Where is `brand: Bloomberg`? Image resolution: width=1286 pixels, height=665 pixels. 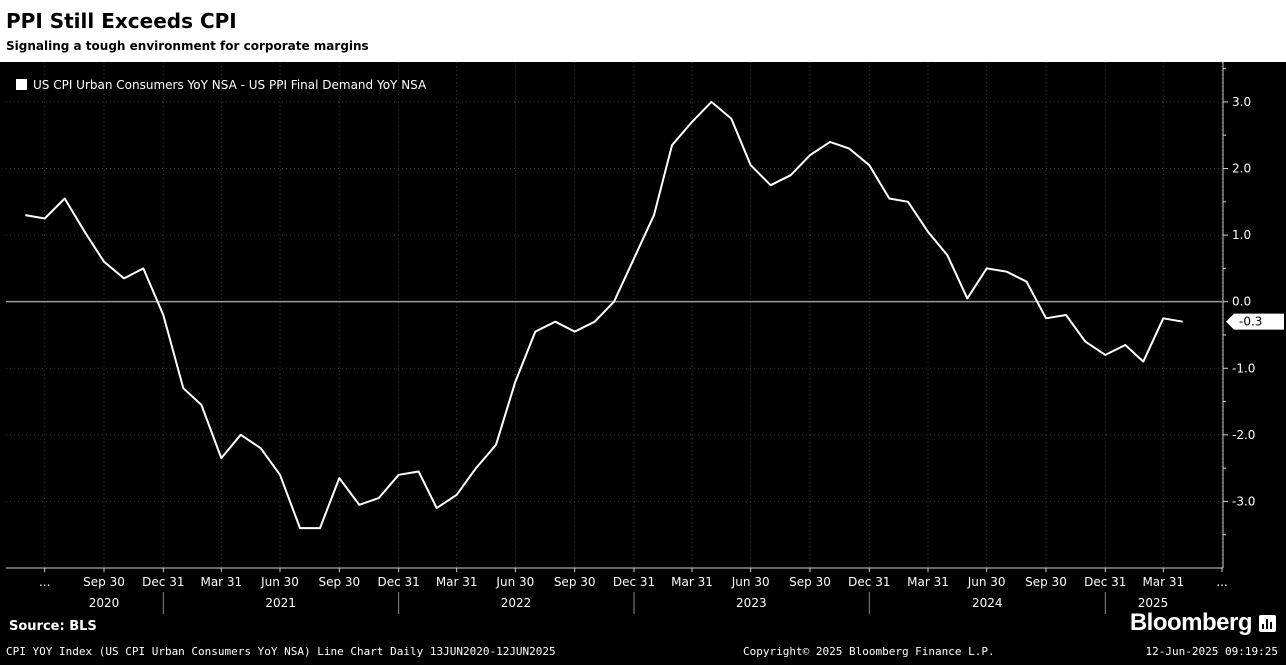
brand: Bloomberg is located at coordinates (1203, 623).